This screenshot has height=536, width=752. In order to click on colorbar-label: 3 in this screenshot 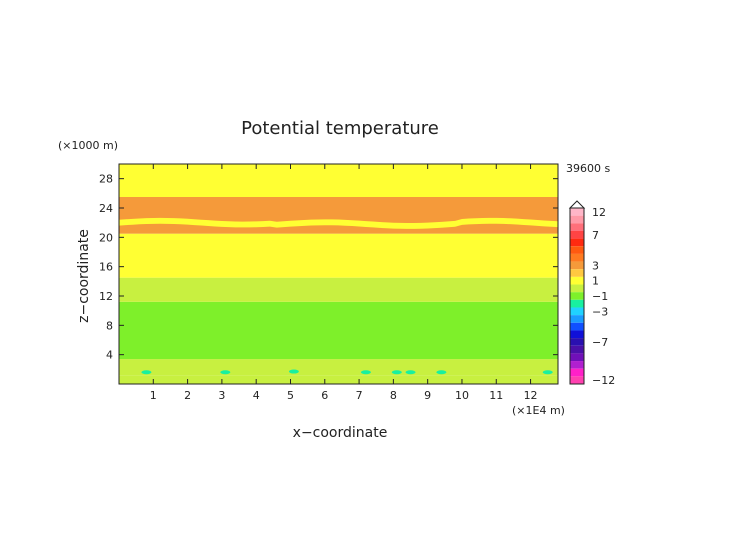, I will do `click(595, 265)`.